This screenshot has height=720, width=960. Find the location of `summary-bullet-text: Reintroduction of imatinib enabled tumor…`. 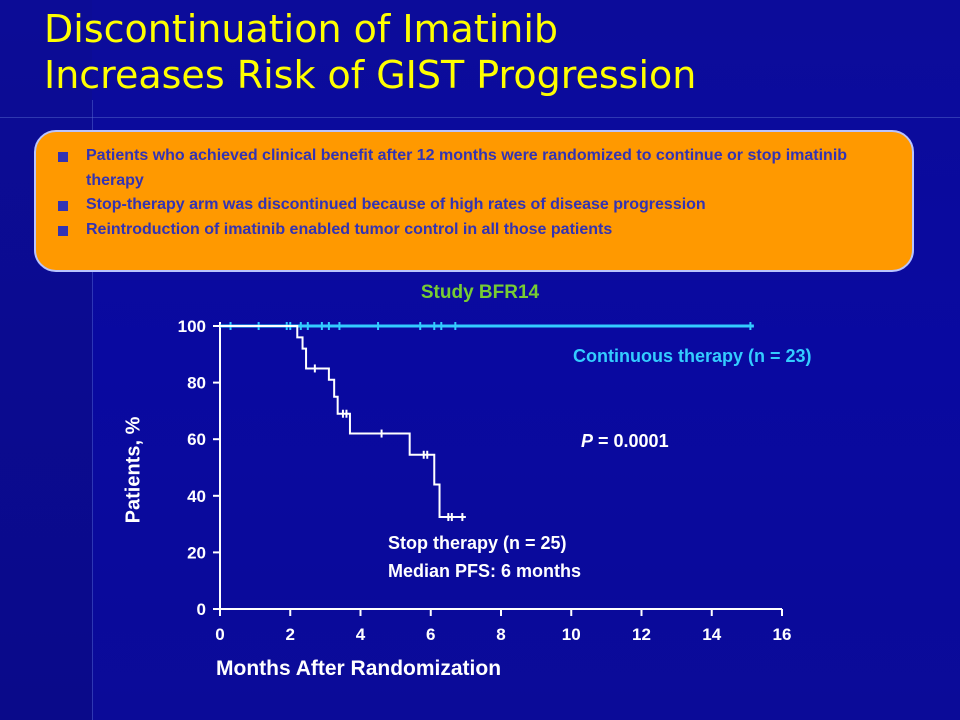

summary-bullet-text: Reintroduction of imatinib enabled tumor… is located at coordinates (349, 229).